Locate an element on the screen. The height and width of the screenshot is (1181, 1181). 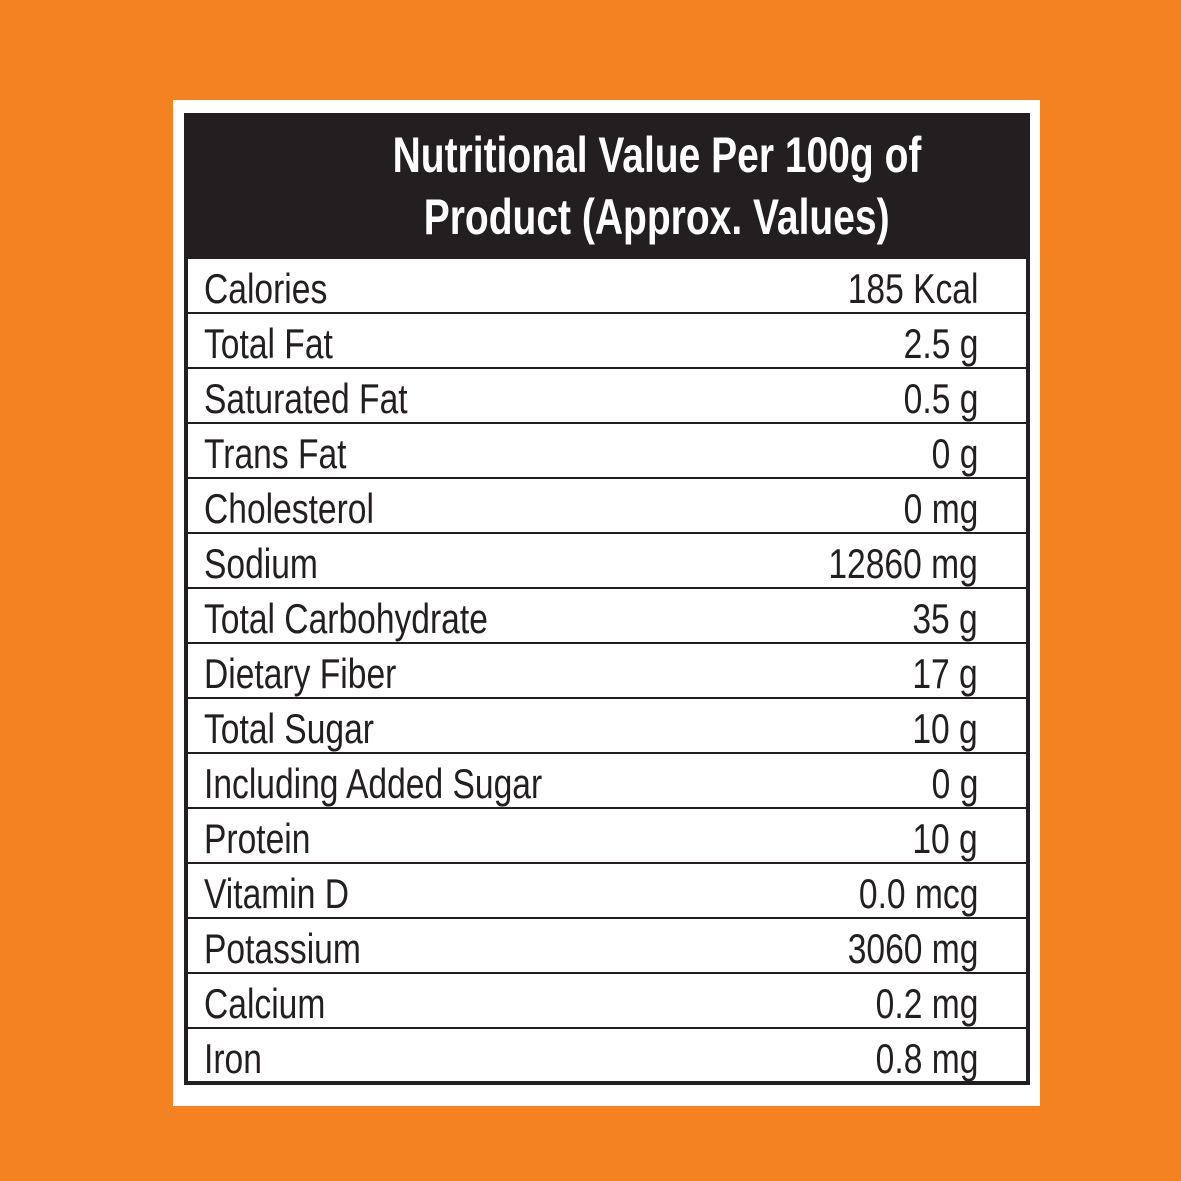
nutrient-value: 3060 mg is located at coordinates (912, 948).